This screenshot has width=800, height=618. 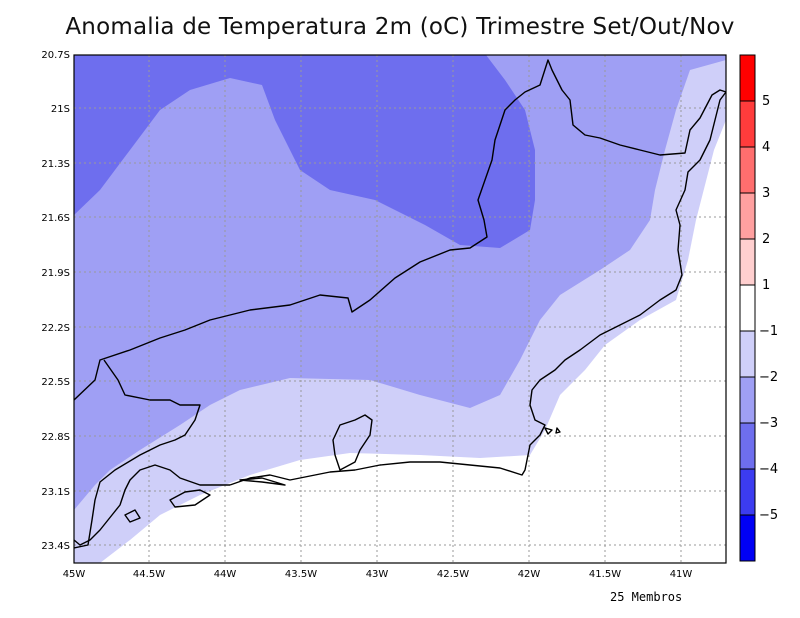 What do you see at coordinates (225, 574) in the screenshot?
I see `lon-tick-label: 44W` at bounding box center [225, 574].